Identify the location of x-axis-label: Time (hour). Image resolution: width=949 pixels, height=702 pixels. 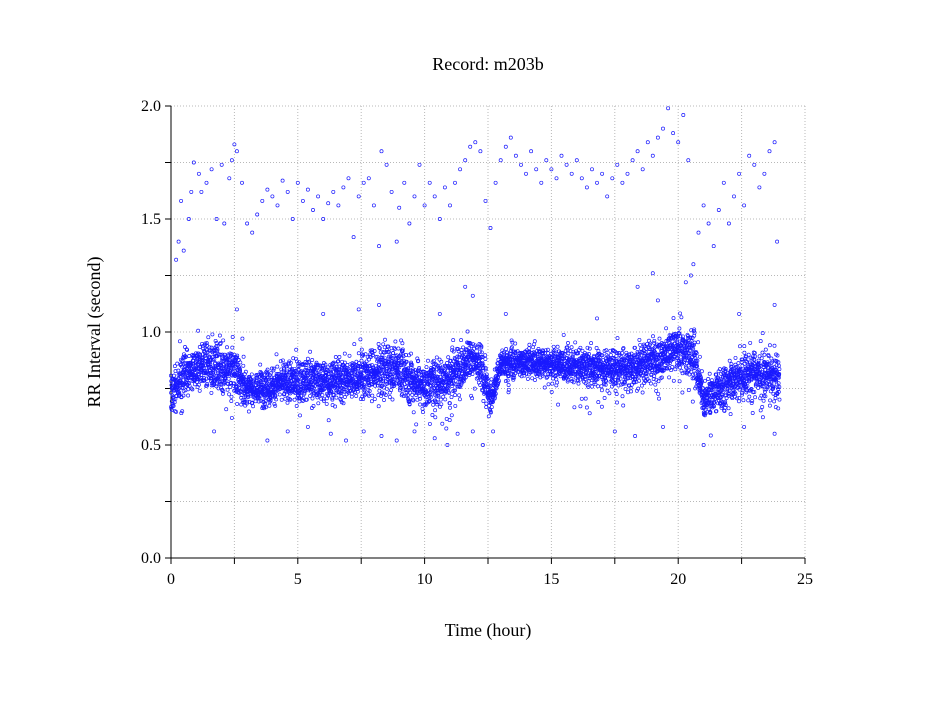
(488, 630).